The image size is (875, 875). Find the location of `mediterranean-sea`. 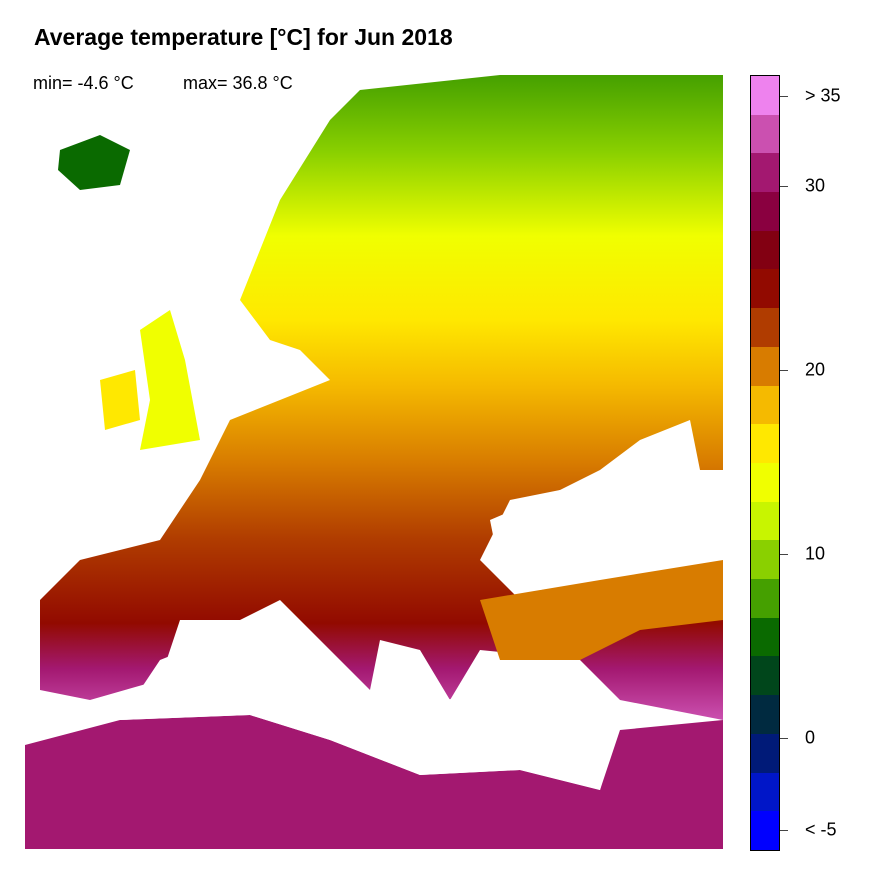

mediterranean-sea is located at coordinates (370, 705).